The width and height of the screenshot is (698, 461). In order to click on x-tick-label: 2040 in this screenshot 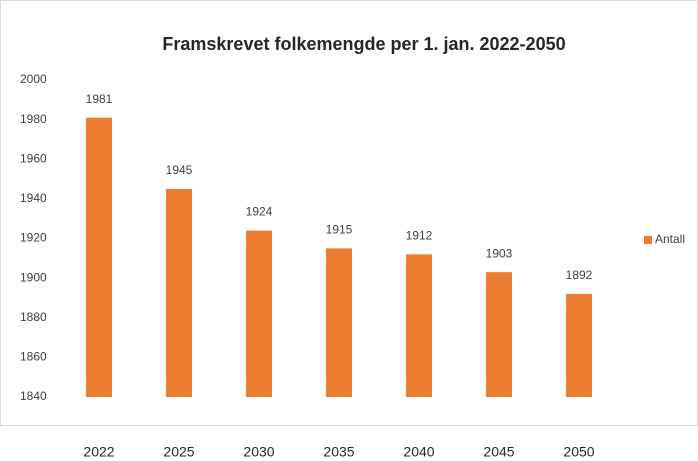, I will do `click(418, 452)`.